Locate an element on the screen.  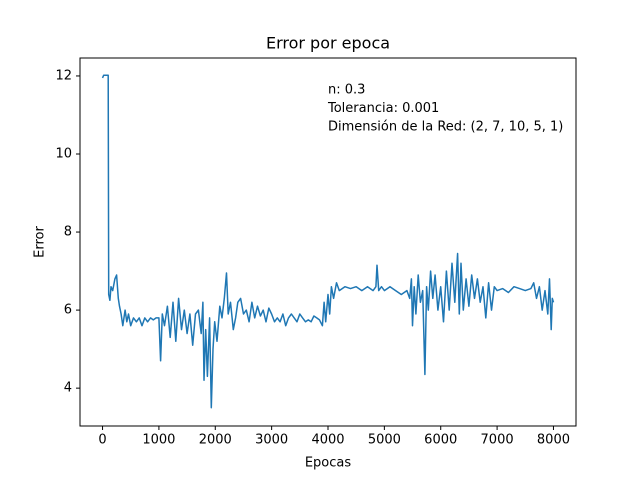
y-tick-label: 6 is located at coordinates (68, 310).